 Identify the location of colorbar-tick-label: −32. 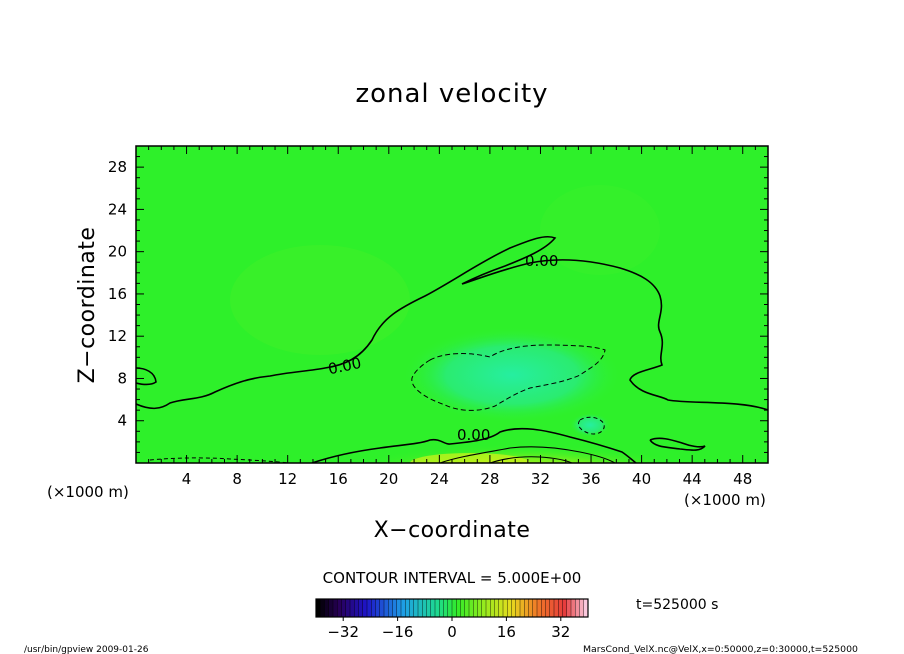
(343, 632).